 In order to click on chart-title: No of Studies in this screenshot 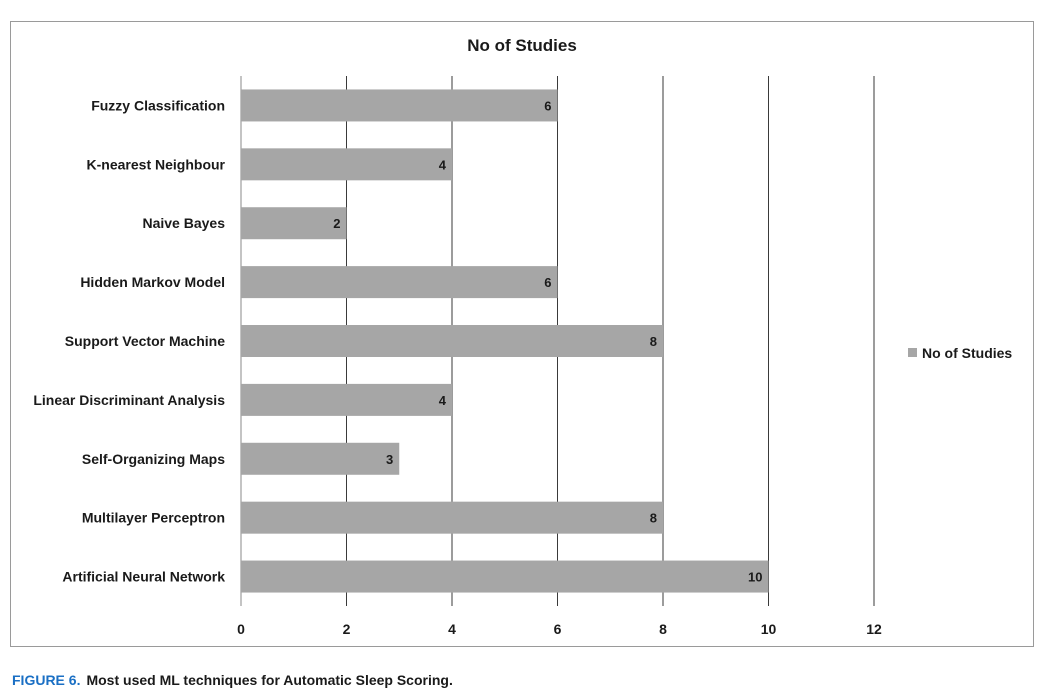, I will do `click(522, 45)`.